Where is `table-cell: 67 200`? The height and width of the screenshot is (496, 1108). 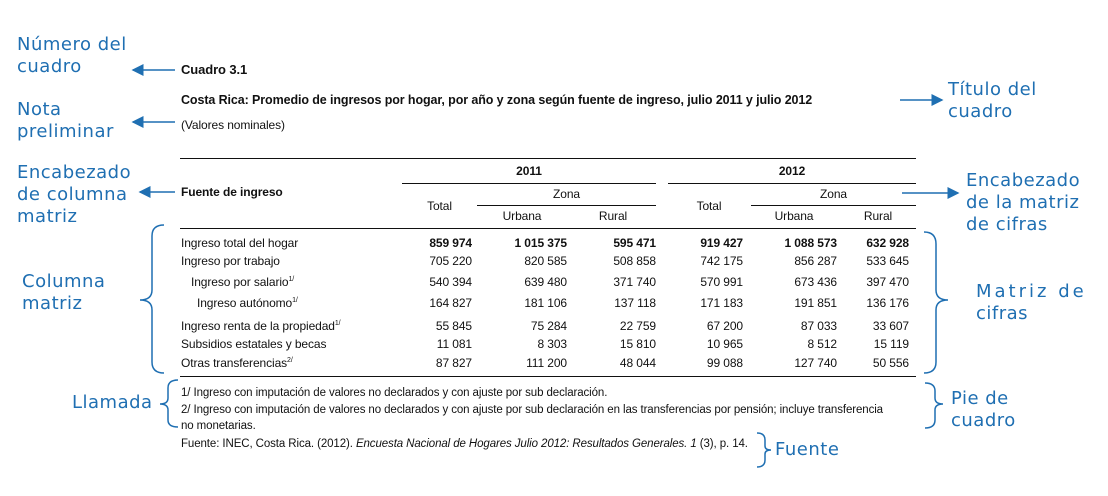
table-cell: 67 200 is located at coordinates (724, 326).